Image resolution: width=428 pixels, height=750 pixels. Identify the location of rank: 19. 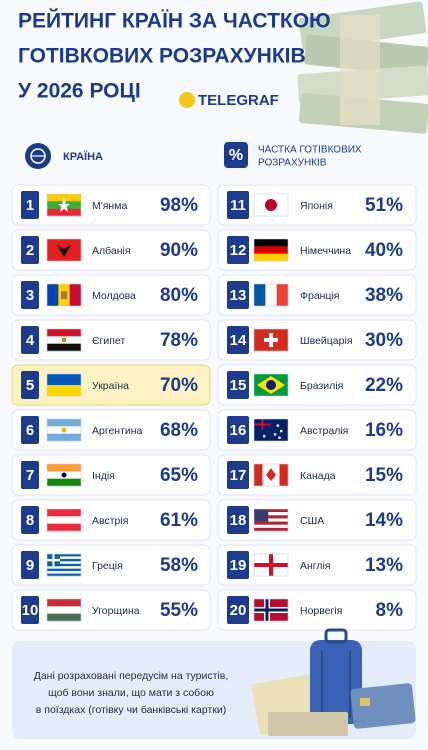
(238, 565).